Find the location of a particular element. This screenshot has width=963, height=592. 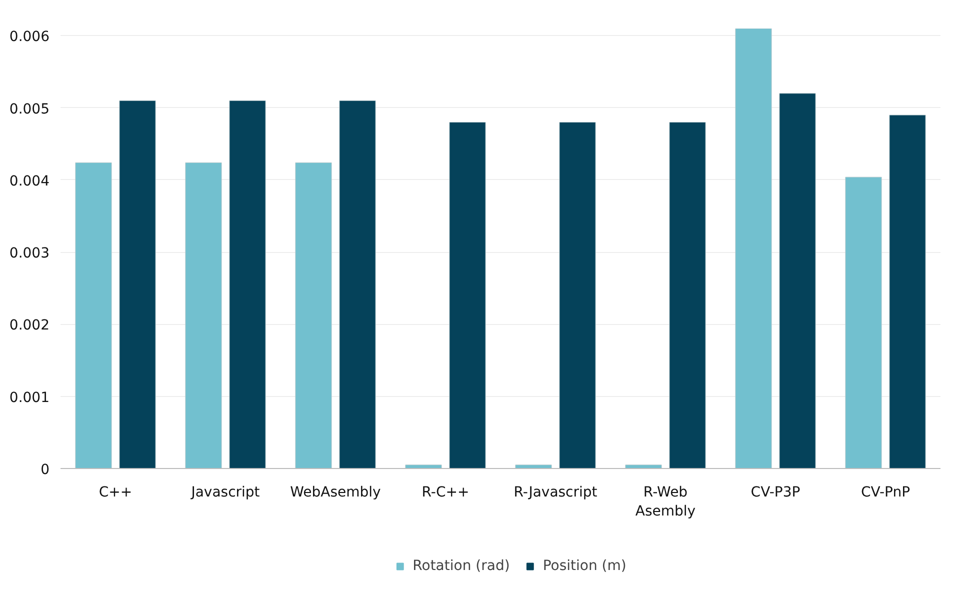

x-tick-label: CV-P3P is located at coordinates (775, 492).